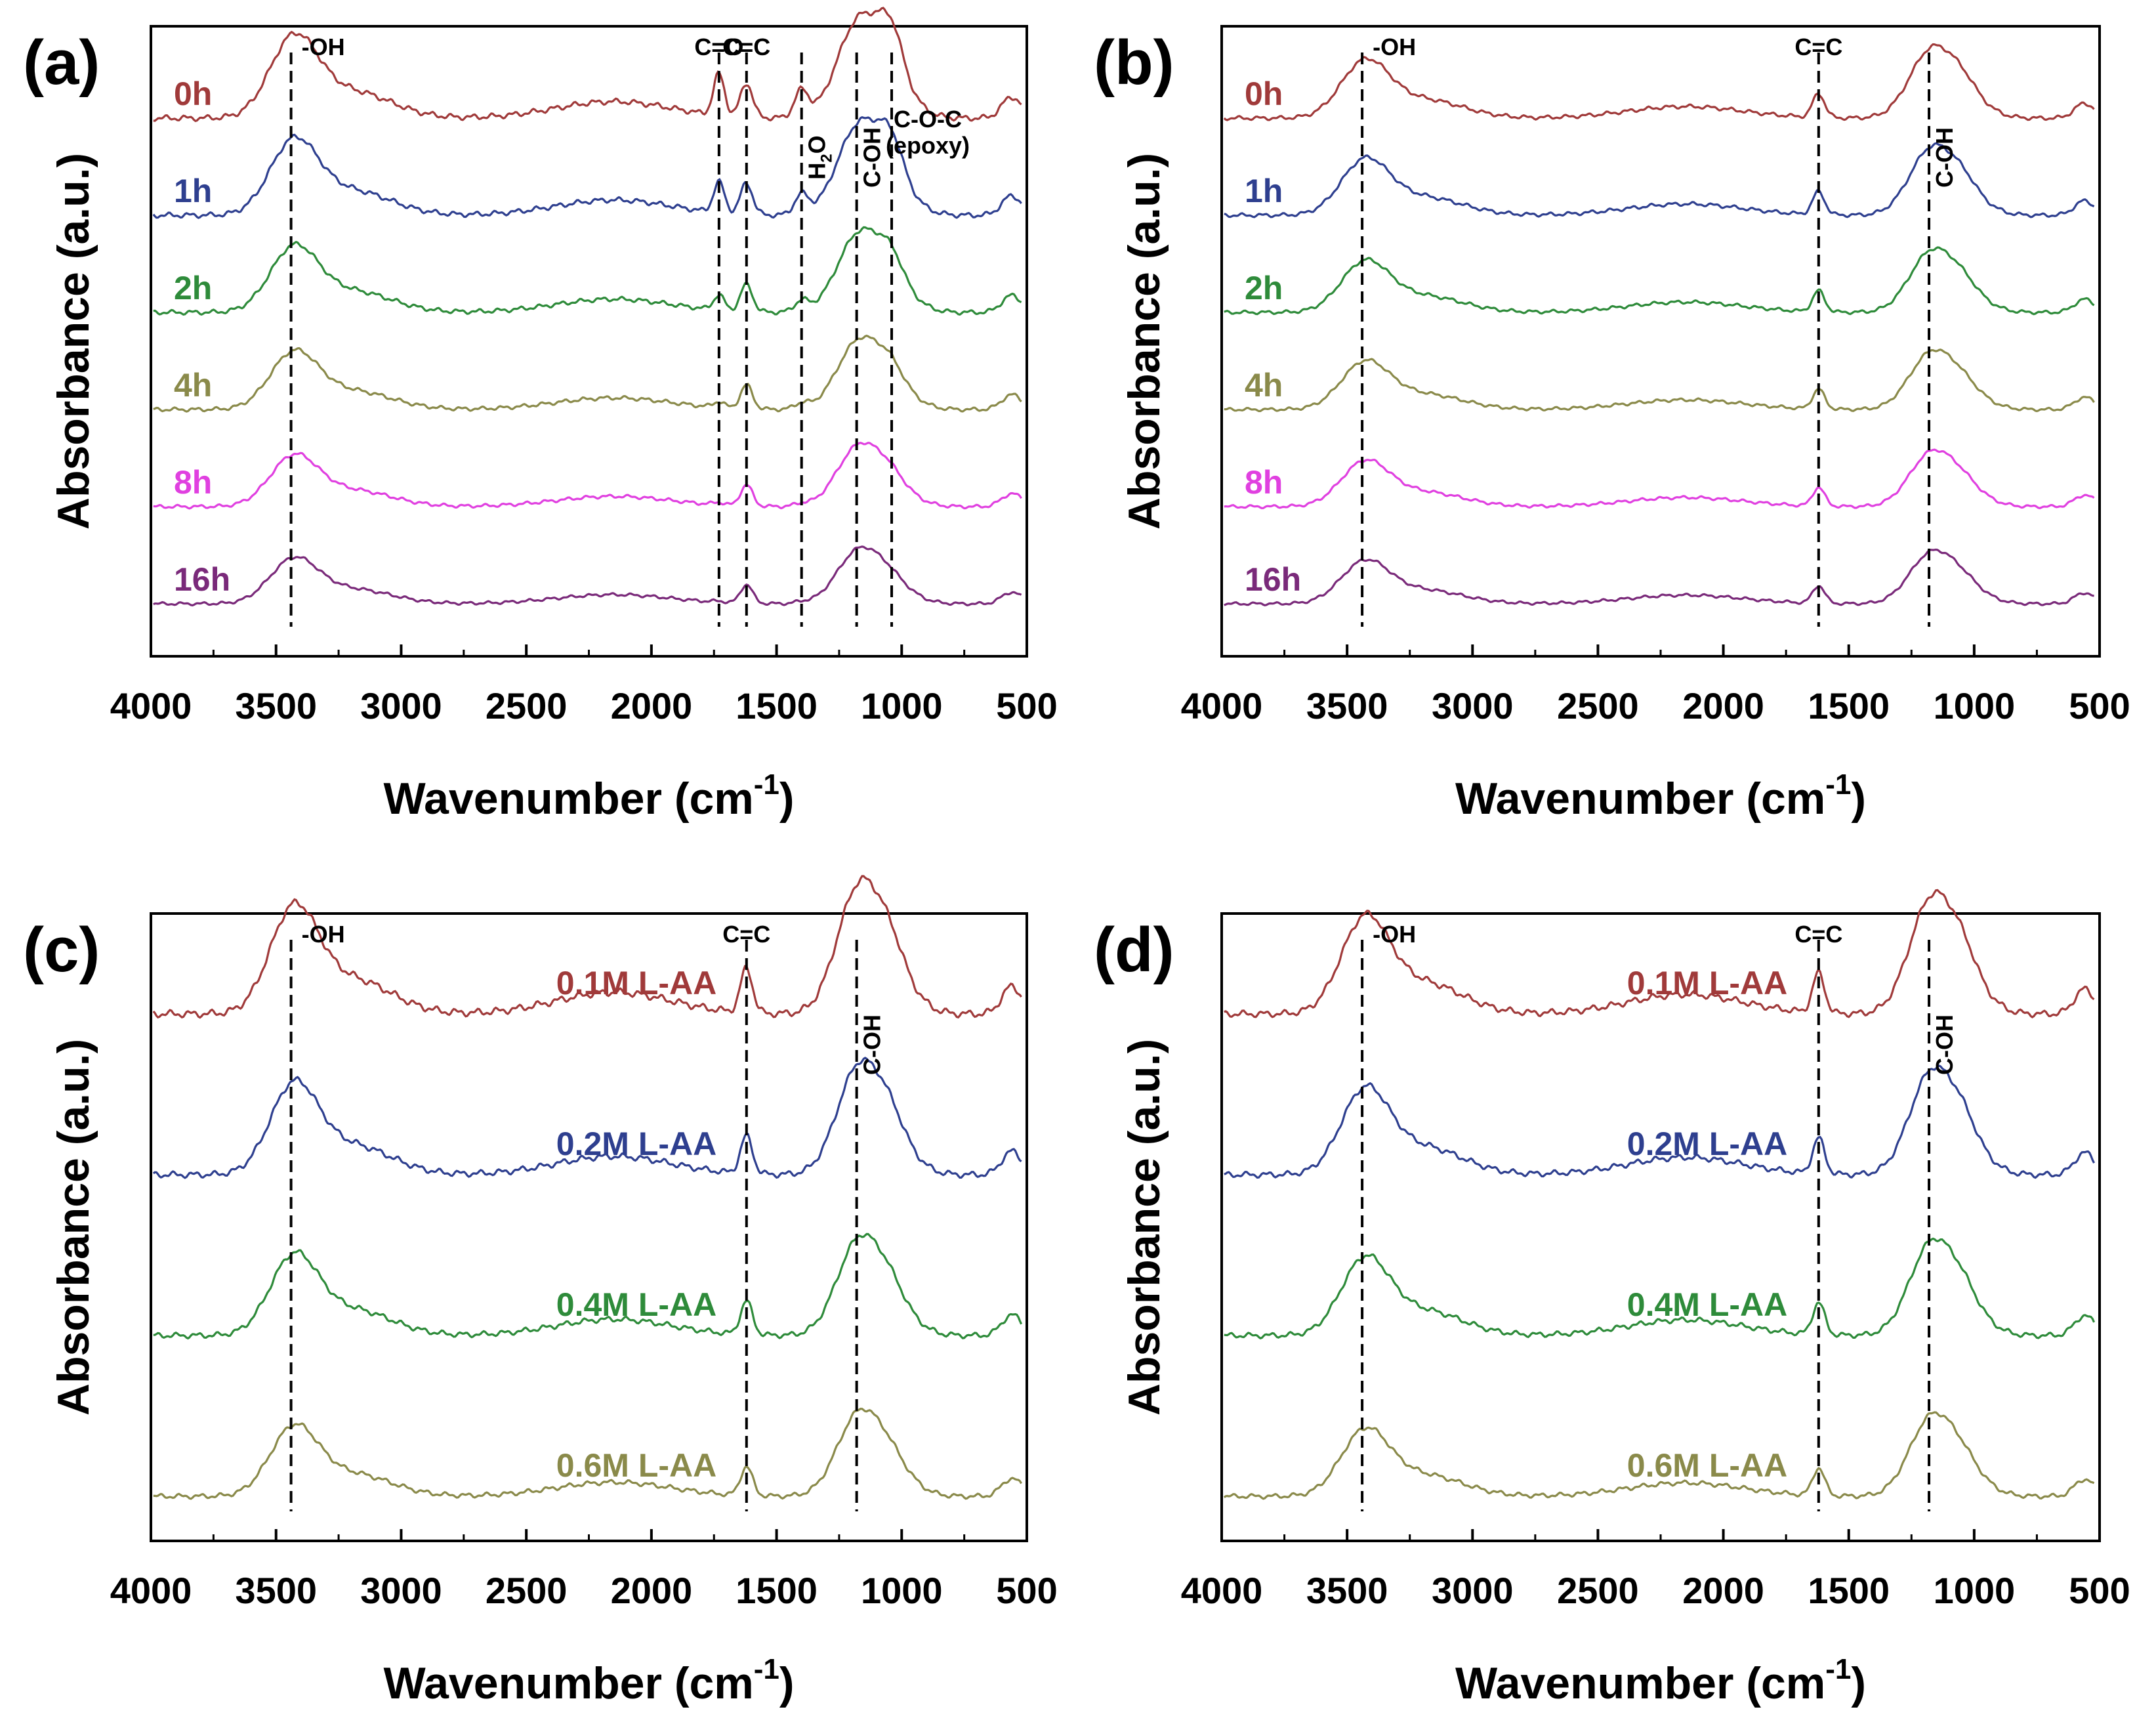  What do you see at coordinates (718, 47) in the screenshot?
I see `reference-label: C=O` at bounding box center [718, 47].